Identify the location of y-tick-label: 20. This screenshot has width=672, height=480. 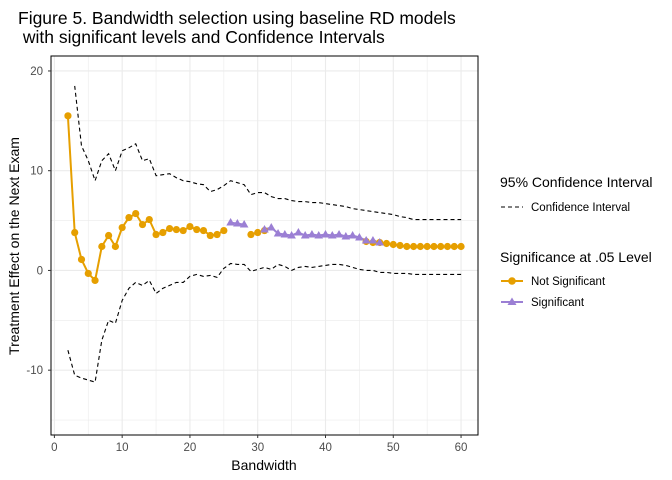
(36, 72).